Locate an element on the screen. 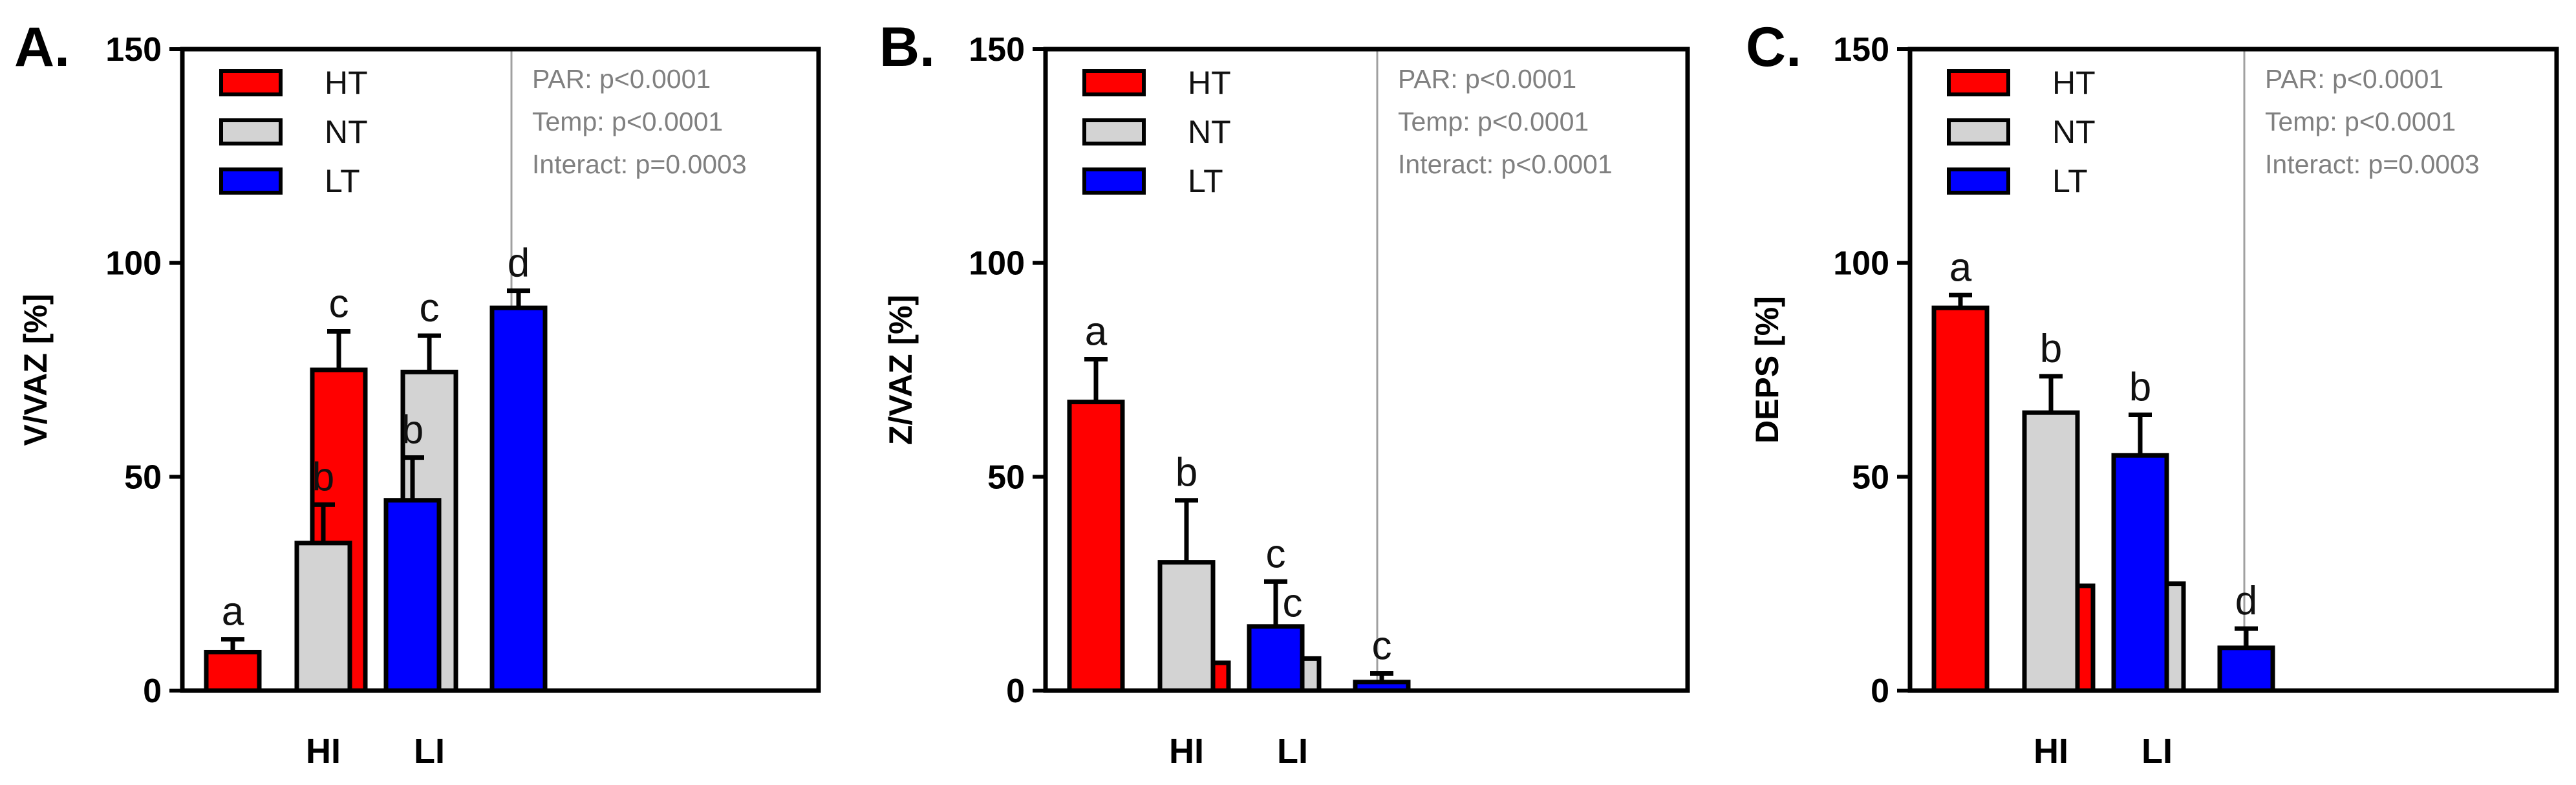 This screenshot has width=2576, height=785. panel-letter: A. is located at coordinates (42, 47).